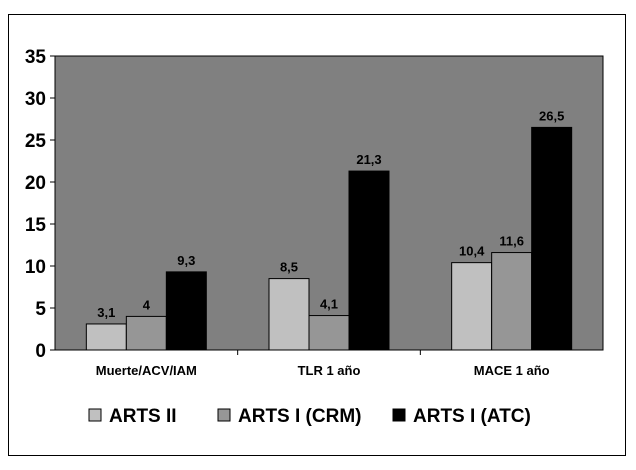 The image size is (636, 470). I want to click on y-tick-label: 0, so click(40, 351).